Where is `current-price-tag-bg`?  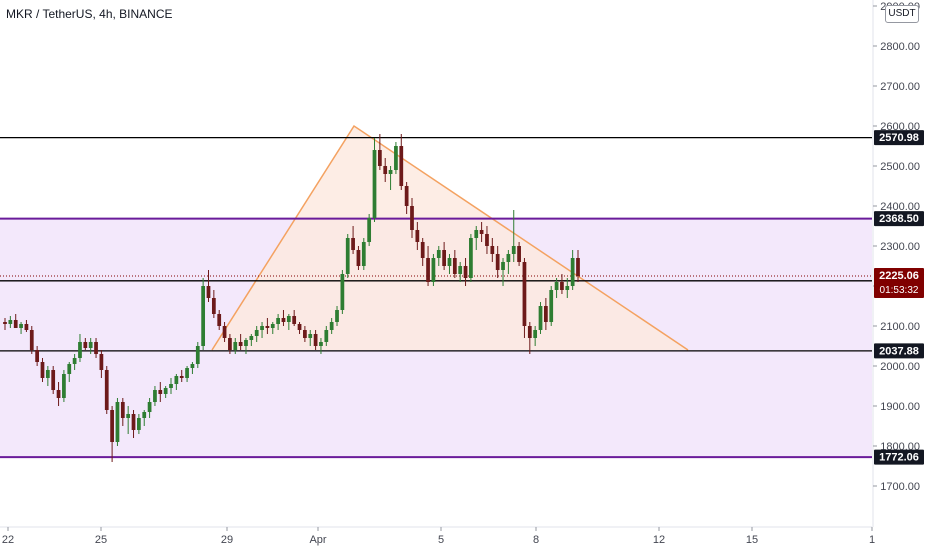
current-price-tag-bg is located at coordinates (899, 282).